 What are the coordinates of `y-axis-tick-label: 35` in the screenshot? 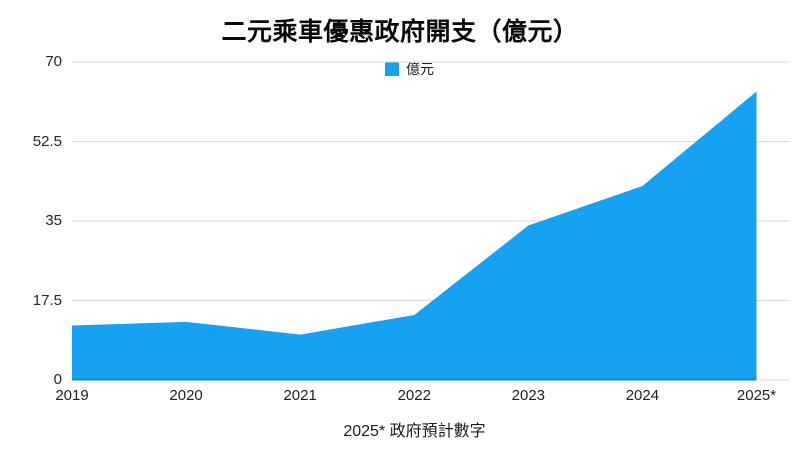 It's located at (53, 220).